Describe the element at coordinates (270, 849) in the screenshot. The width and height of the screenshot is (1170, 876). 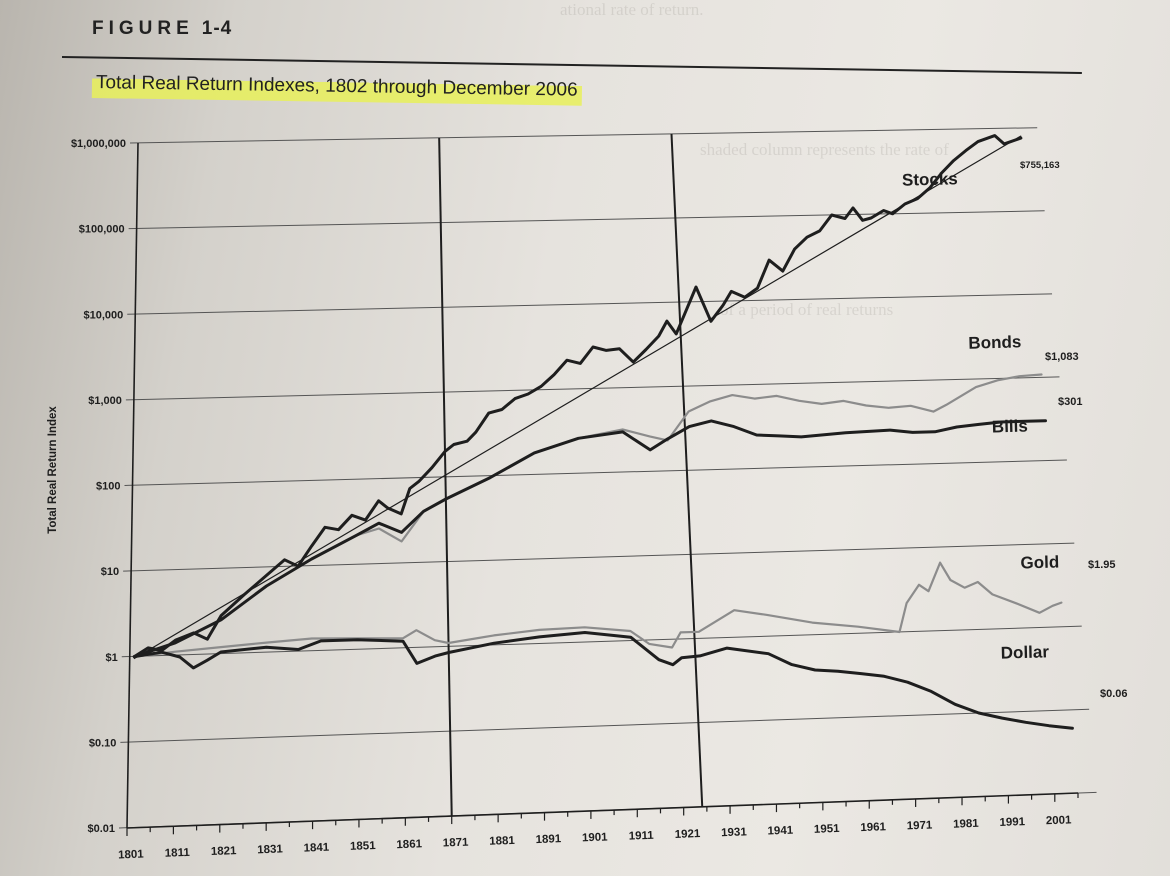
I see `x-tick-label: 1831` at that location.